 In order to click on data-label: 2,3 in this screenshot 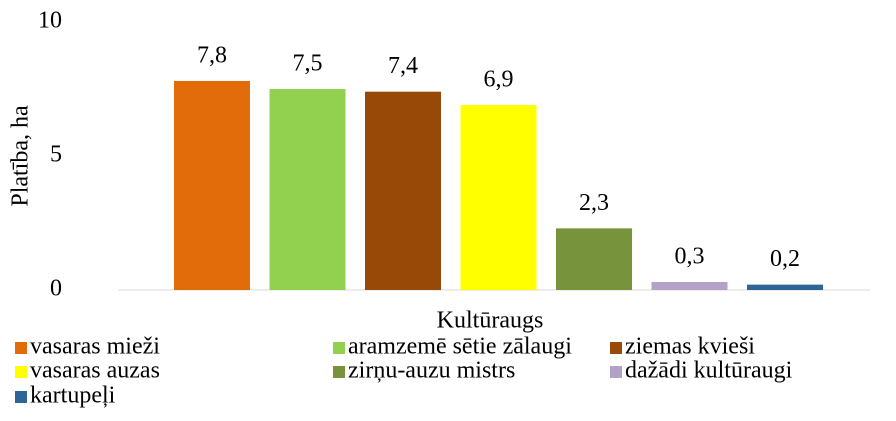, I will do `click(594, 203)`.